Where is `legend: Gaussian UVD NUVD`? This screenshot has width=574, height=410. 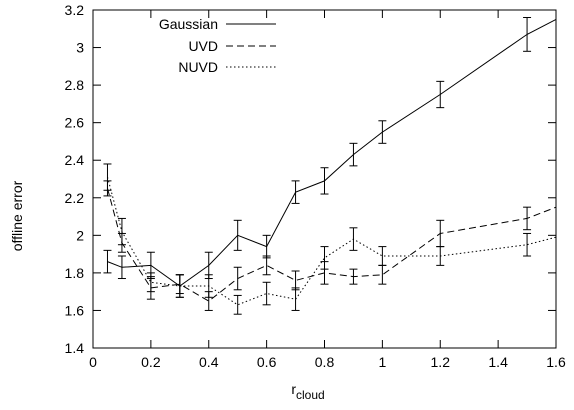 legend: Gaussian UVD NUVD is located at coordinates (217, 45).